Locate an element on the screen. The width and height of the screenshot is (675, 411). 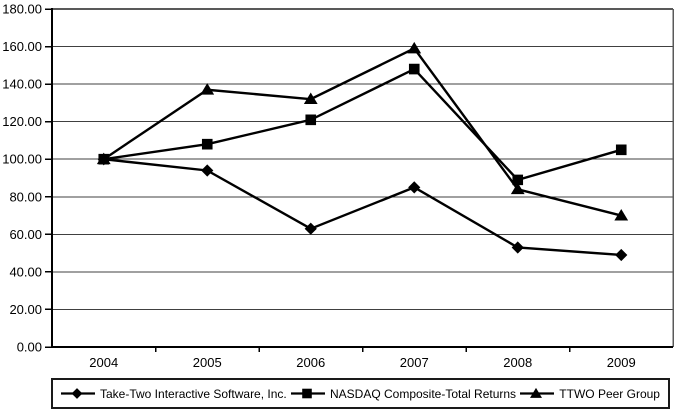
y-axis-tick-label: 60.00 is located at coordinates (25, 234).